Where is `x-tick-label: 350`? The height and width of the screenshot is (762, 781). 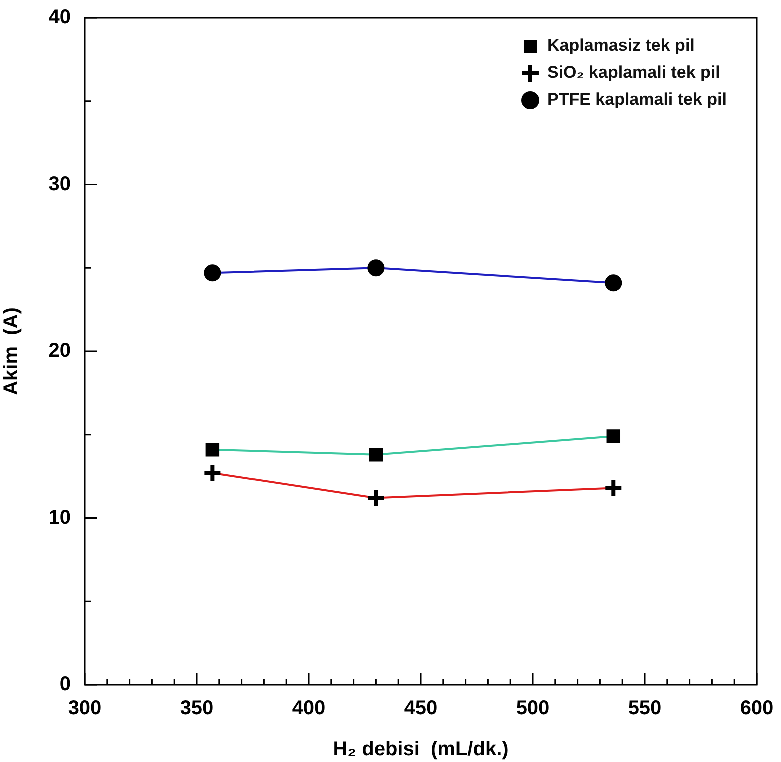 x-tick-label: 350 is located at coordinates (197, 709).